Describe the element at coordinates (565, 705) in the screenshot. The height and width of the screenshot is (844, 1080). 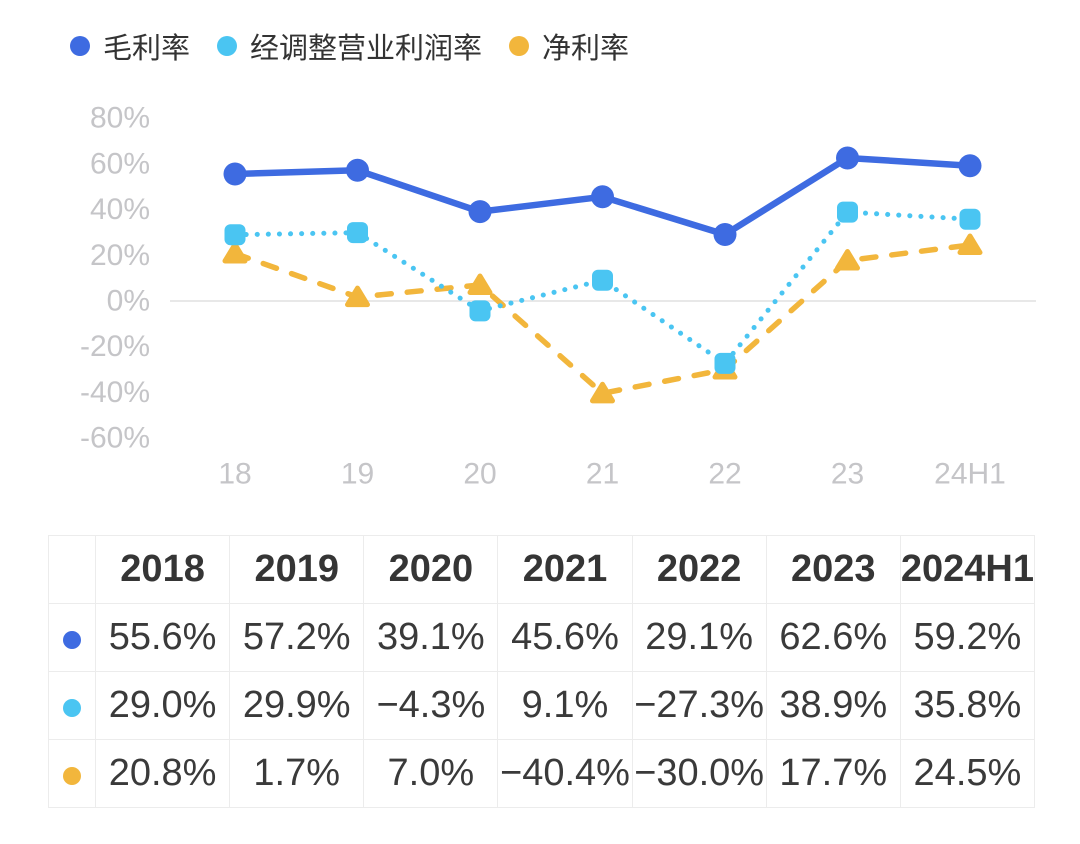
I see `table-cell: 9.1%` at that location.